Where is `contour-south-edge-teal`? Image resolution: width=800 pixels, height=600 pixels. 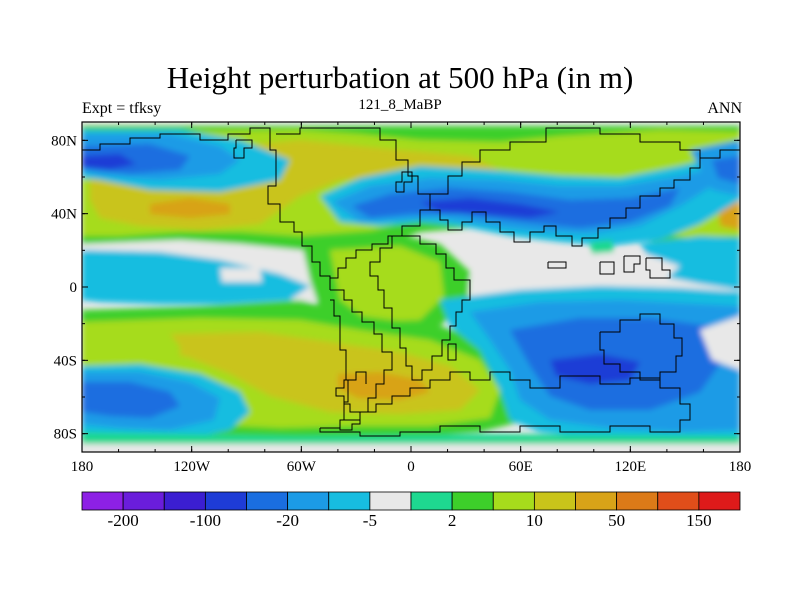
contour-south-edge-teal is located at coordinates (411, 438).